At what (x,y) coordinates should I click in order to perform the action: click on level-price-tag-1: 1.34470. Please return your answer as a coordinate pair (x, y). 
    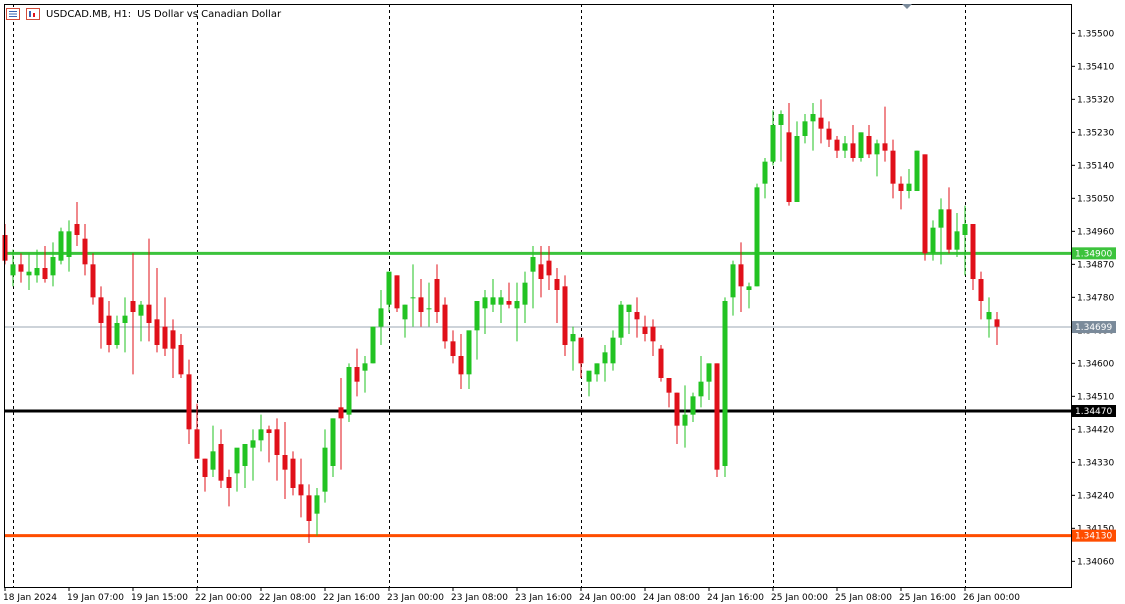
    Looking at the image, I should click on (1094, 411).